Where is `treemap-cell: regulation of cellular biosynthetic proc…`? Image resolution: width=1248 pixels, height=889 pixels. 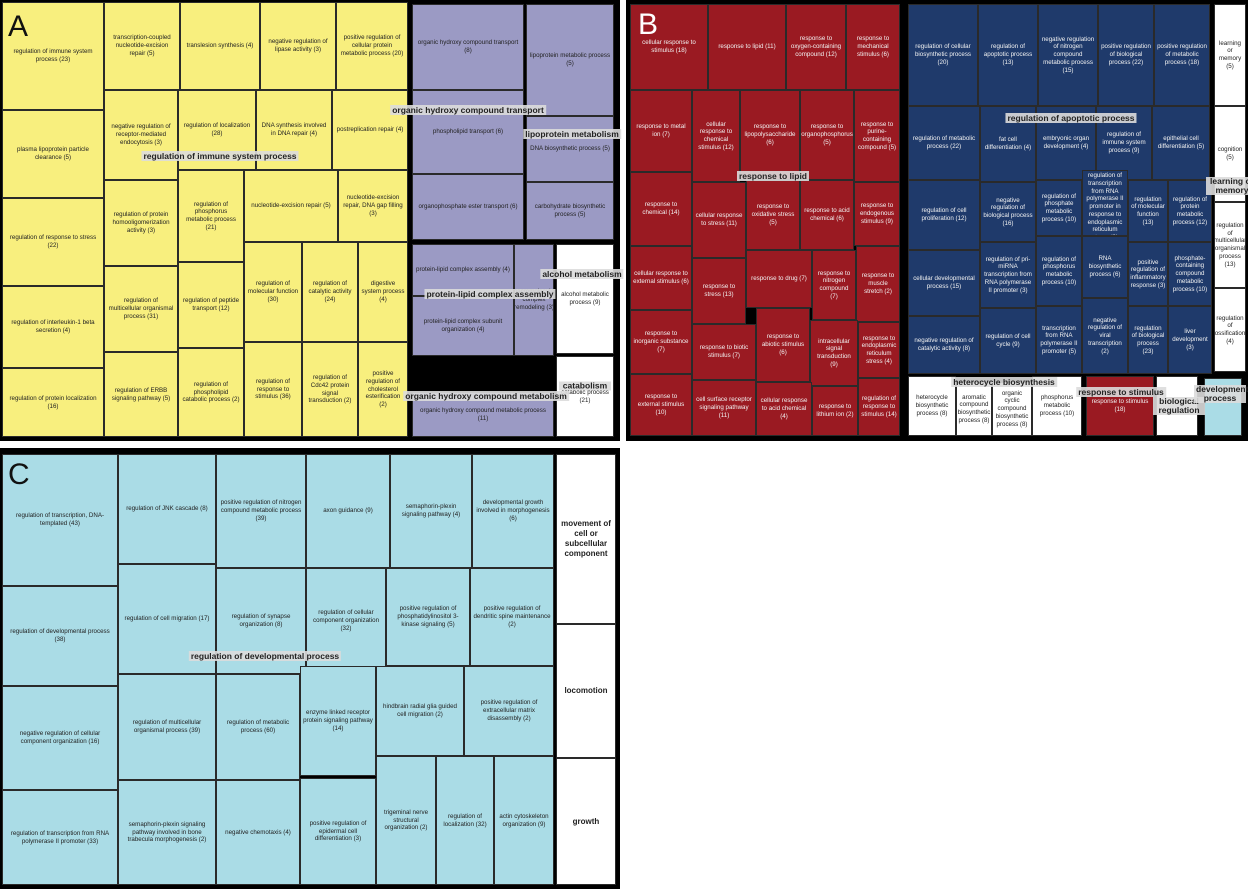 treemap-cell: regulation of cellular biosynthetic proc… is located at coordinates (943, 55).